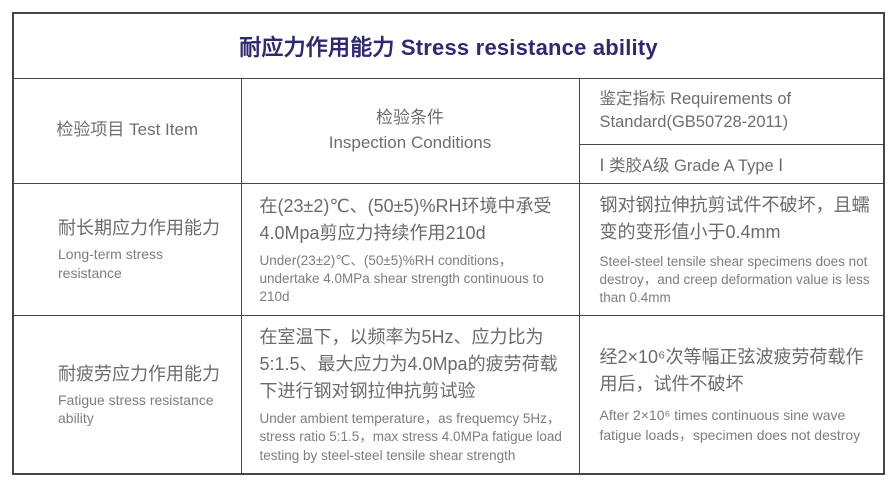 The image size is (892, 484). Describe the element at coordinates (731, 370) in the screenshot. I see `fatigue-requirements-zh: 经2×10⁶次等幅正弦波疲劳荷载作用后，试件不破坏` at that location.